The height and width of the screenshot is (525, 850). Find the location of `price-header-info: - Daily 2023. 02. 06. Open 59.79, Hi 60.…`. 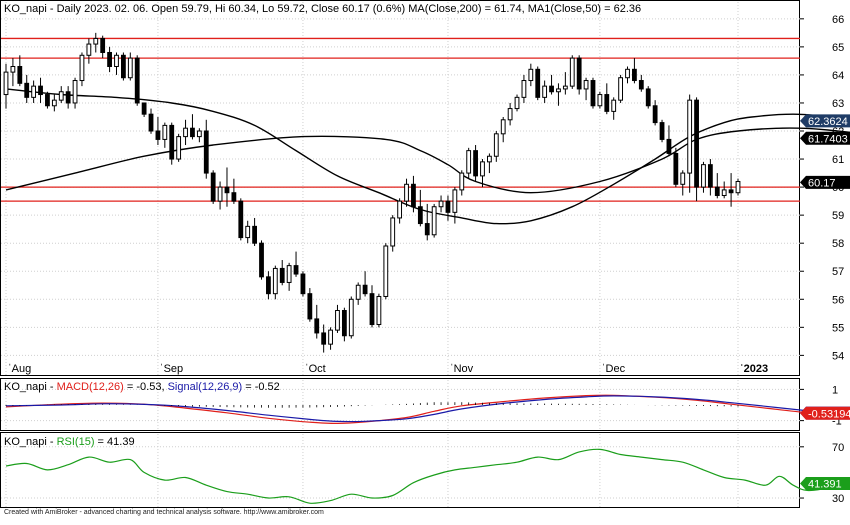

price-header-info: - Daily 2023. 02. 06. Open 59.79, Hi 60.… is located at coordinates (344, 9).